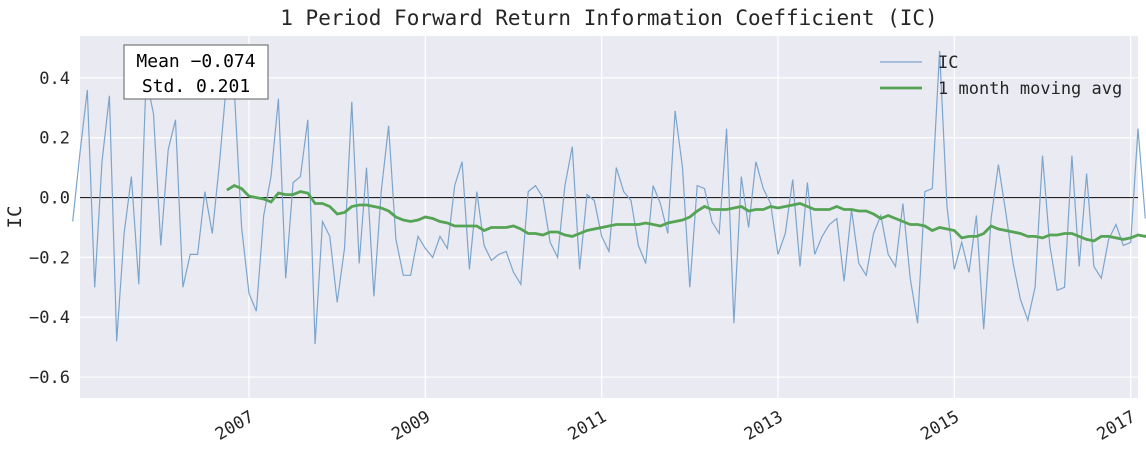 The height and width of the screenshot is (459, 1146). Describe the element at coordinates (939, 426) in the screenshot. I see `x-tick-label: 2015` at that location.